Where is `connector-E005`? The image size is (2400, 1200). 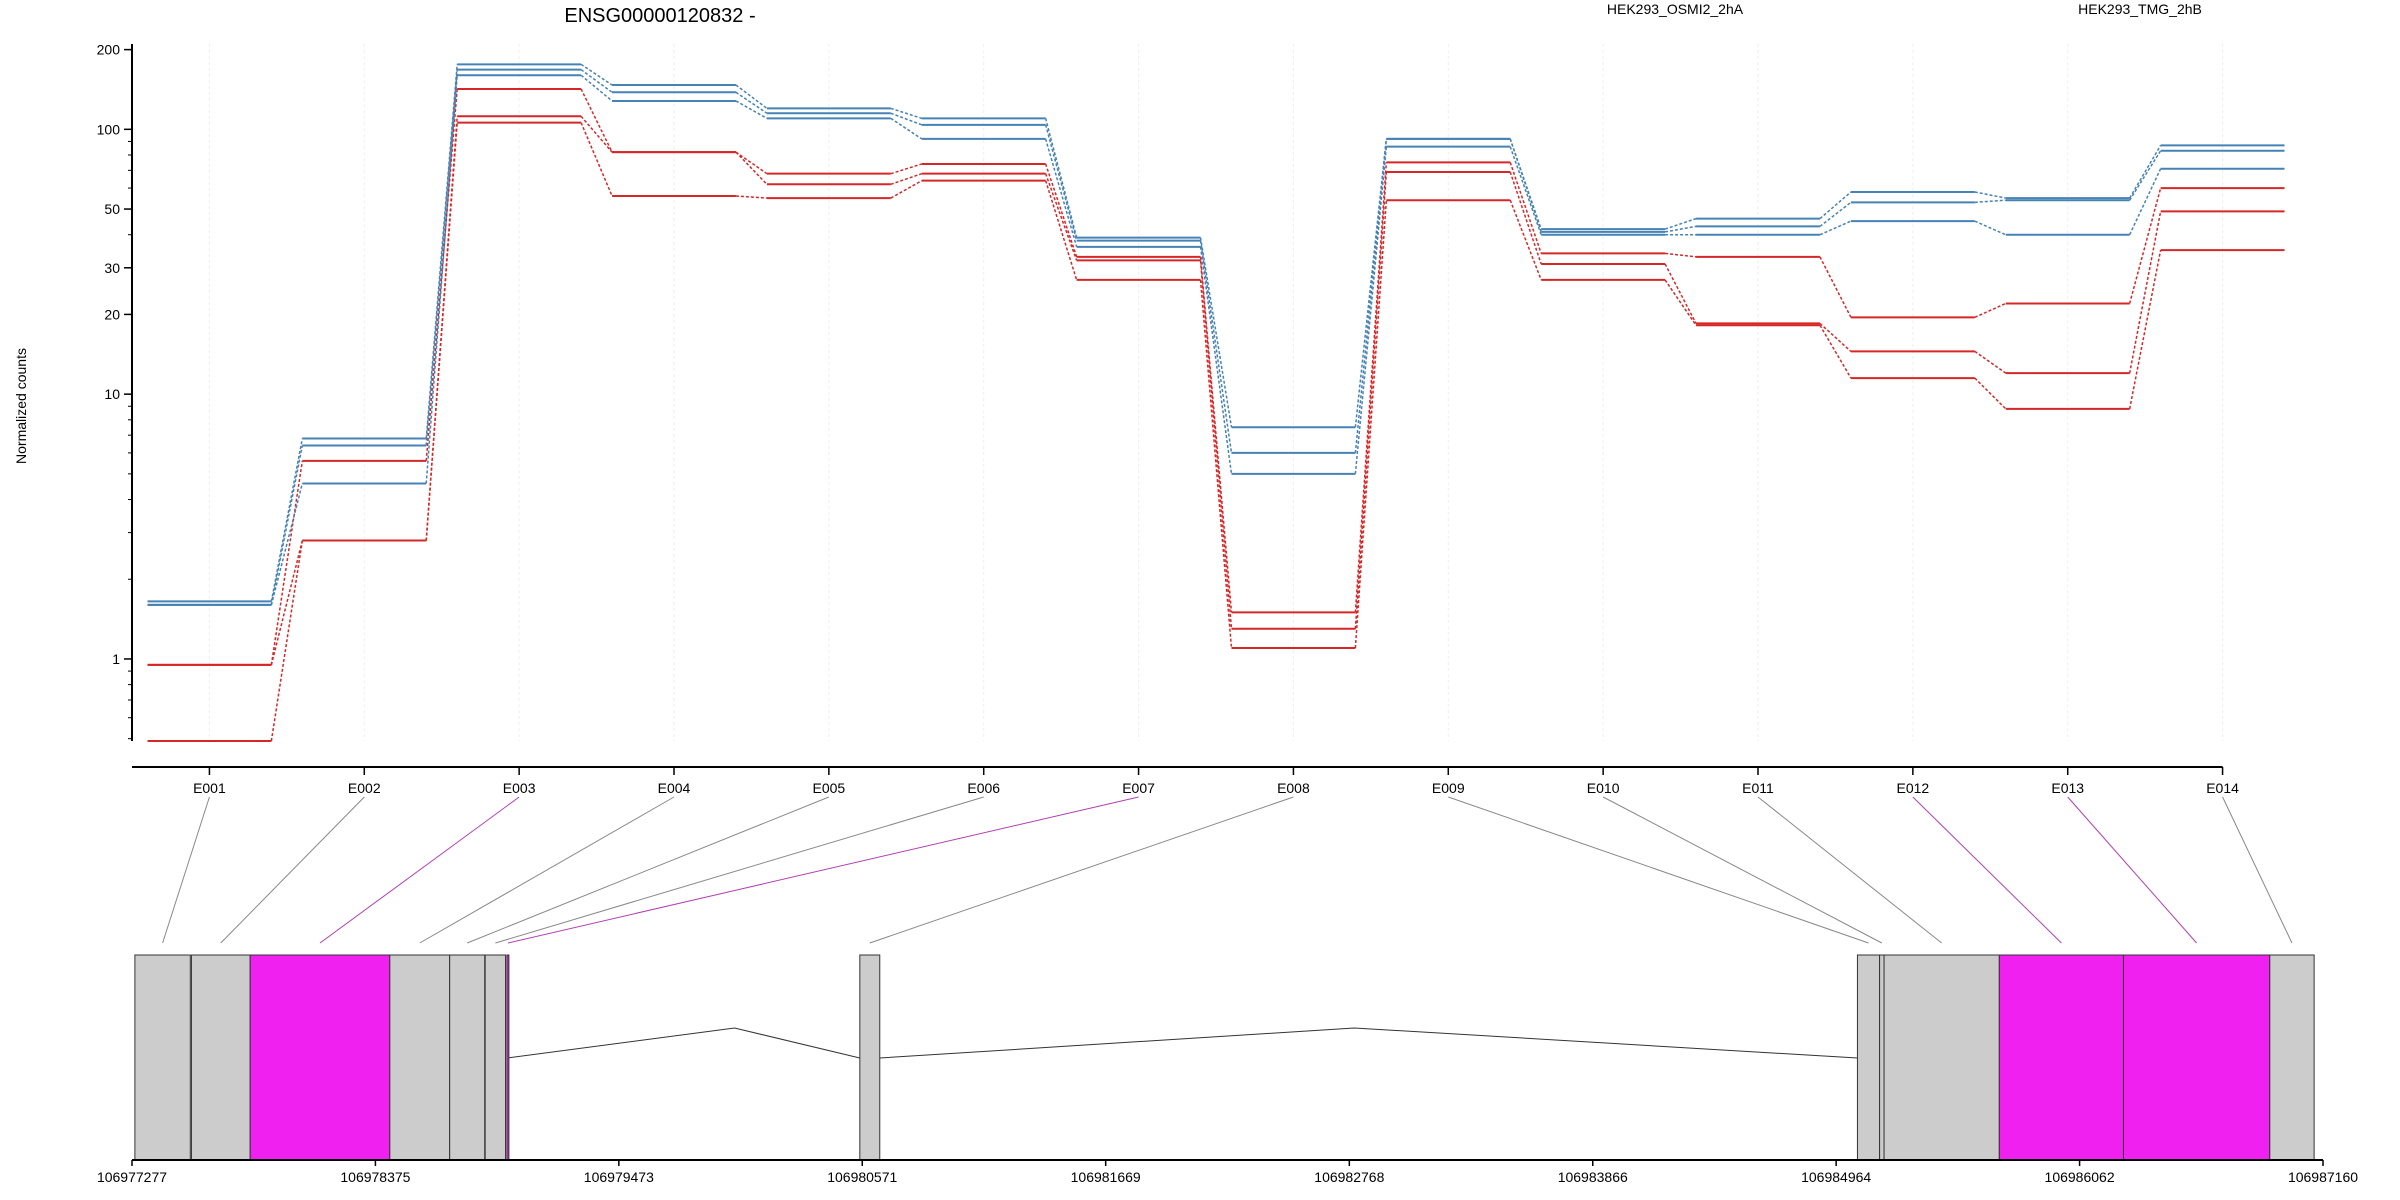
connector-E005 is located at coordinates (648, 870).